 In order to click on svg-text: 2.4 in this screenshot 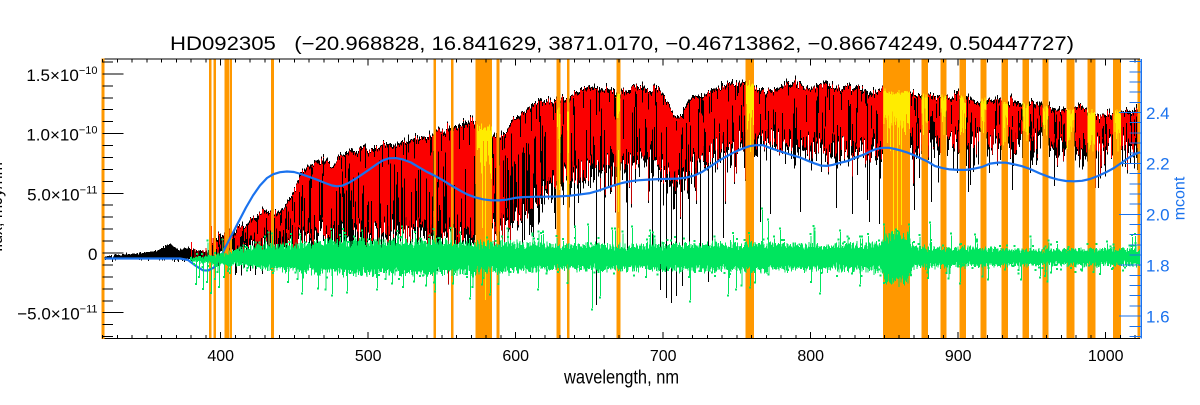, I will do `click(1158, 113)`.